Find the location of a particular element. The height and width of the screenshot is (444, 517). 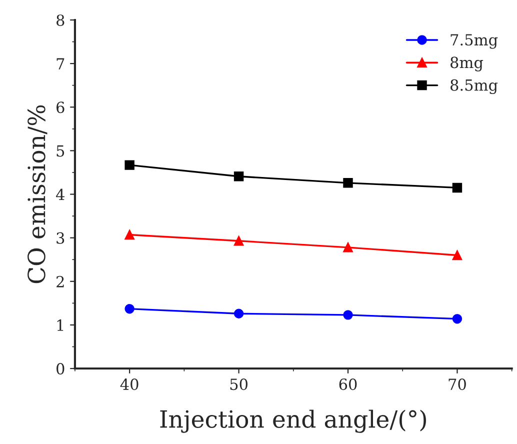

legend-label: 7.5mg is located at coordinates (474, 41).